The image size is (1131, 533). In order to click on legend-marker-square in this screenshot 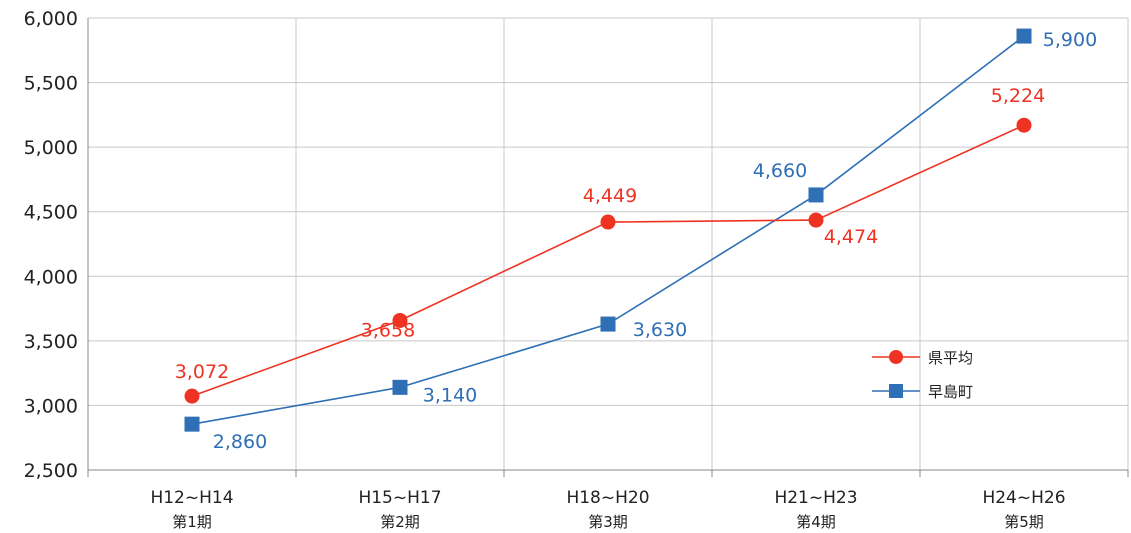, I will do `click(896, 391)`.